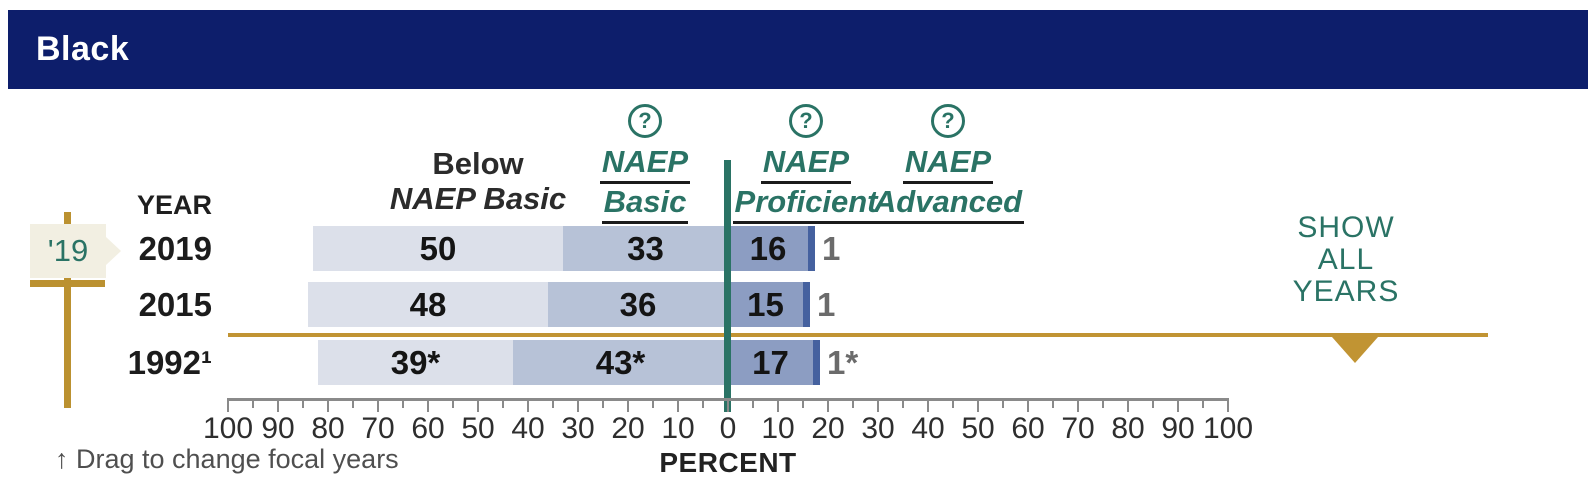  What do you see at coordinates (1346, 227) in the screenshot?
I see `show-all-line: SHOW` at bounding box center [1346, 227].